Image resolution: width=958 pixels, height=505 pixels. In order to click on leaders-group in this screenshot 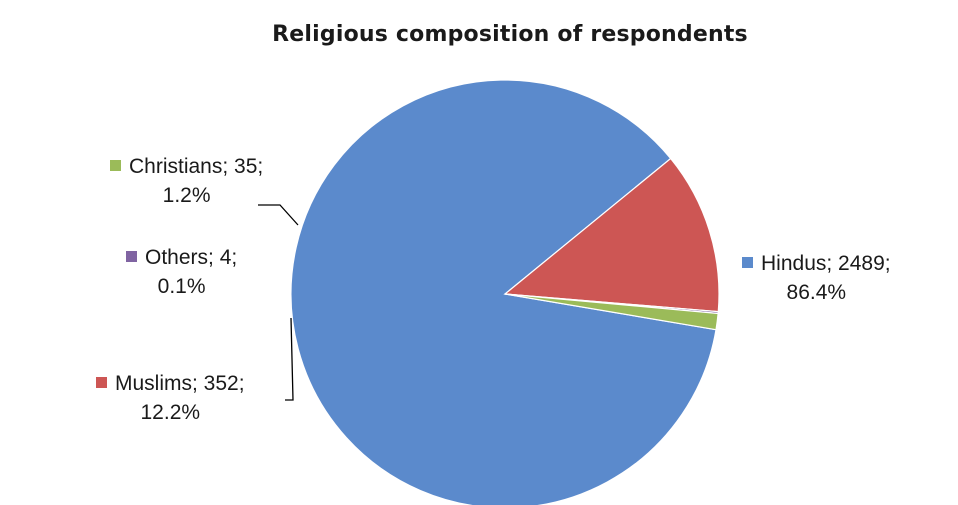, I will do `click(278, 302)`.